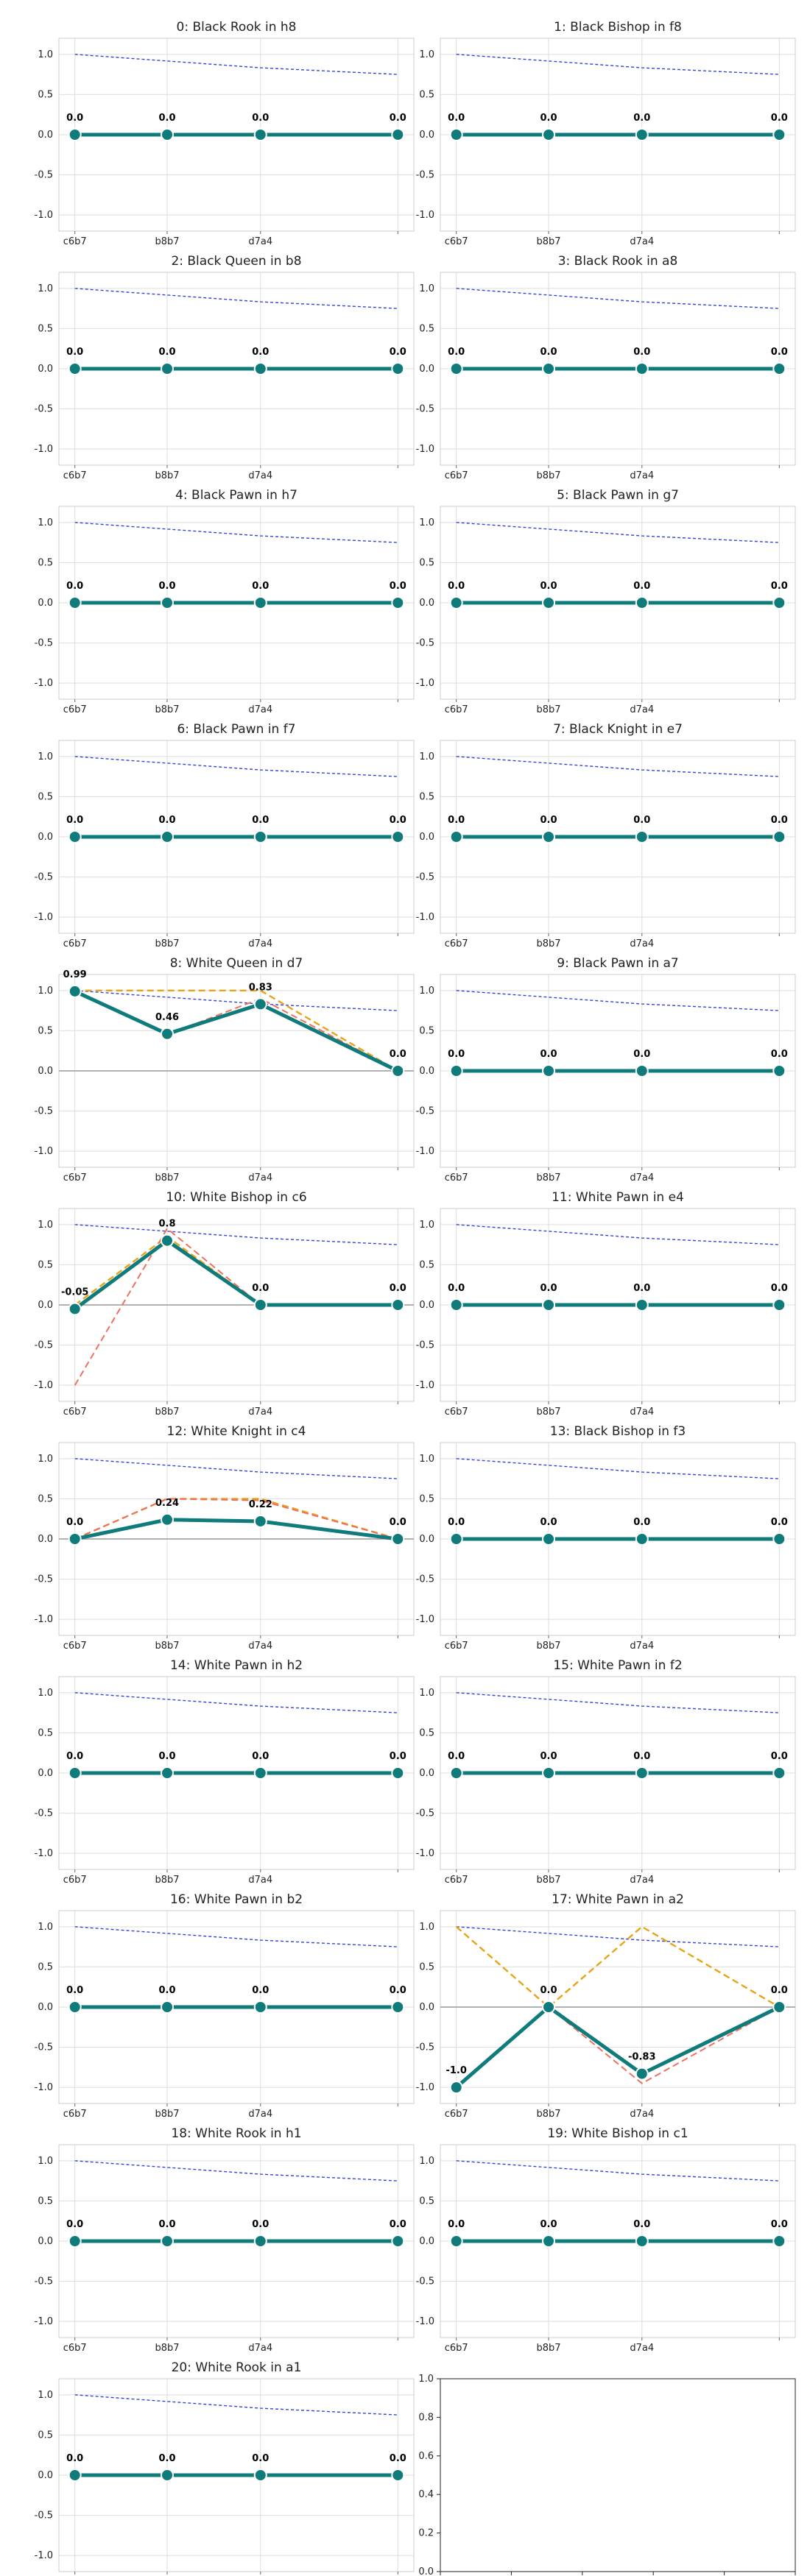 The image size is (810, 2576). Describe the element at coordinates (236, 261) in the screenshot. I see `subplot-title: 2: Black Queen in b8` at that location.